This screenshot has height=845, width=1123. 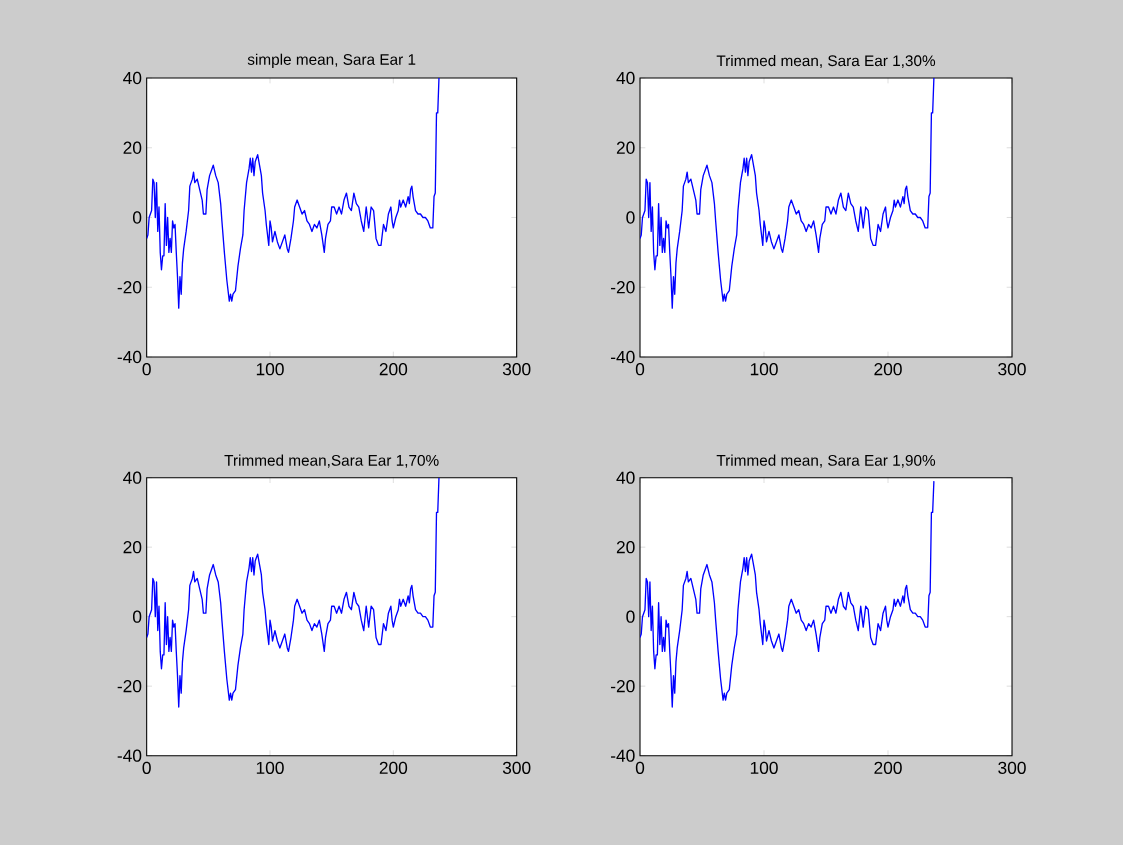 What do you see at coordinates (331, 461) in the screenshot?
I see `chart-title: Trimmed mean,Sara Ear 1,70%` at bounding box center [331, 461].